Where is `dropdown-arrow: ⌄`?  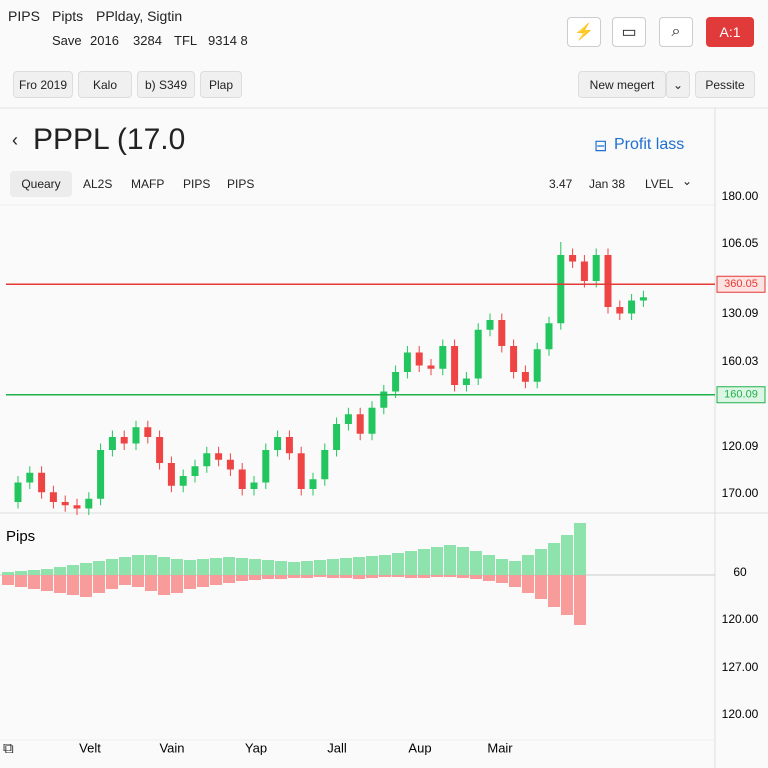
dropdown-arrow: ⌄ is located at coordinates (678, 84).